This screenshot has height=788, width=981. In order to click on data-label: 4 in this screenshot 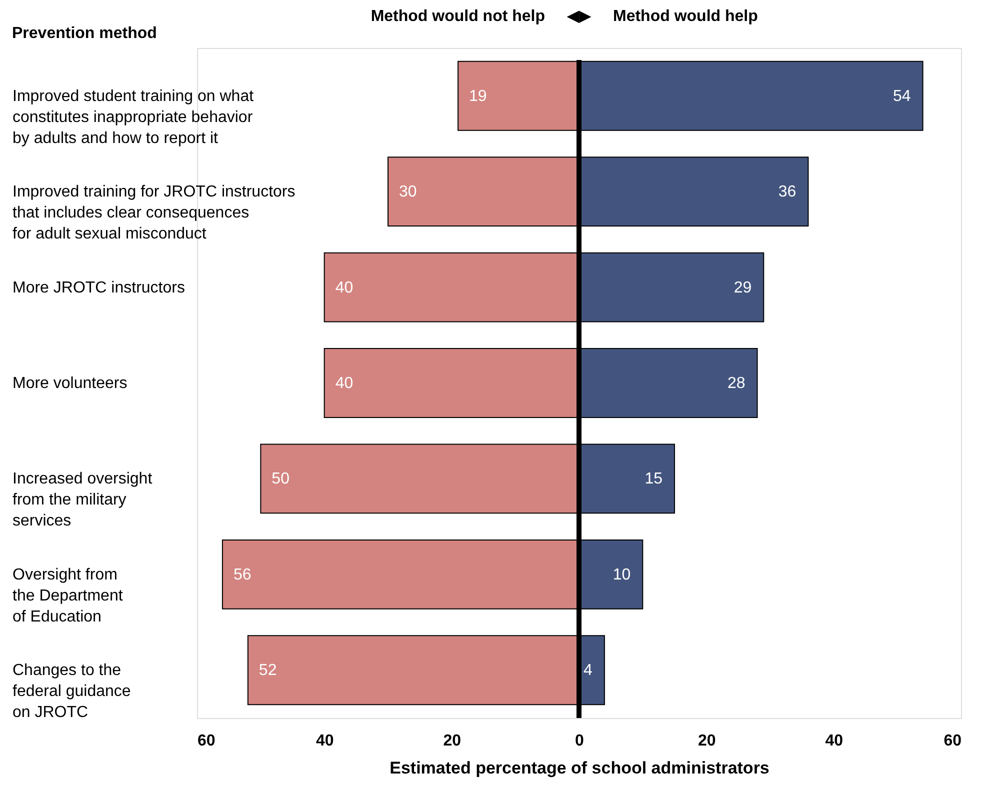, I will do `click(588, 671)`.